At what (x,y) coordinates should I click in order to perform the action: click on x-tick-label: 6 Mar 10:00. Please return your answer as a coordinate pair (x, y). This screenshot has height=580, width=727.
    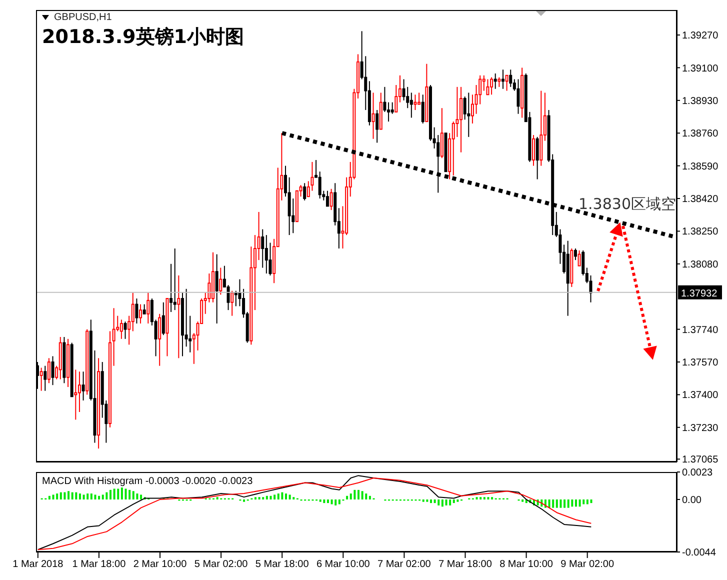
    Looking at the image, I should click on (343, 564).